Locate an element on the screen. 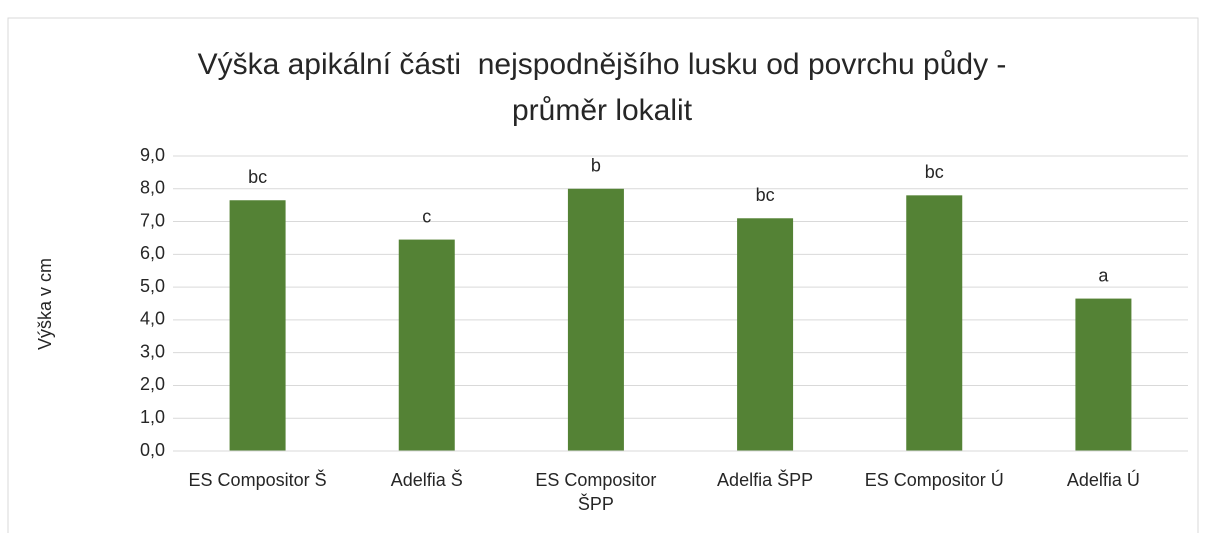 The width and height of the screenshot is (1205, 533). y-tick-label: 9,0 is located at coordinates (152, 155).